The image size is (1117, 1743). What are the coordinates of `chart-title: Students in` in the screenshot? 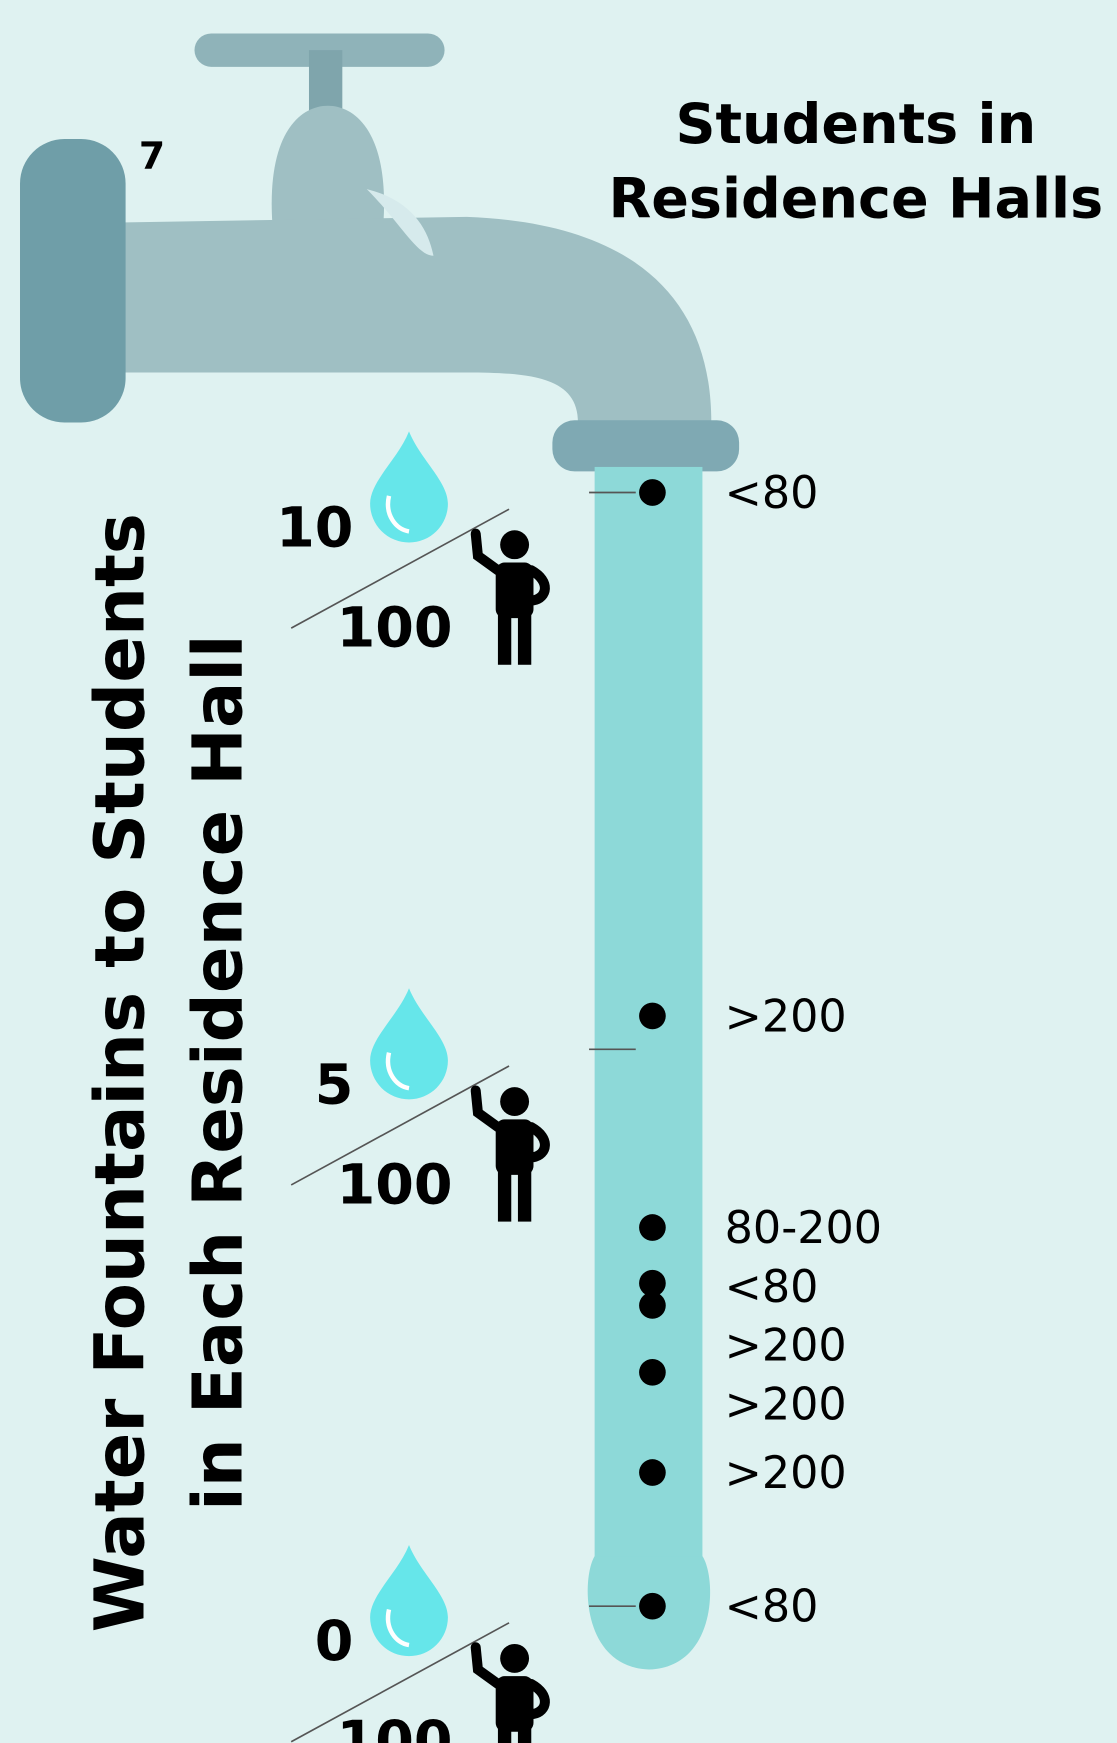 It's located at (855, 124).